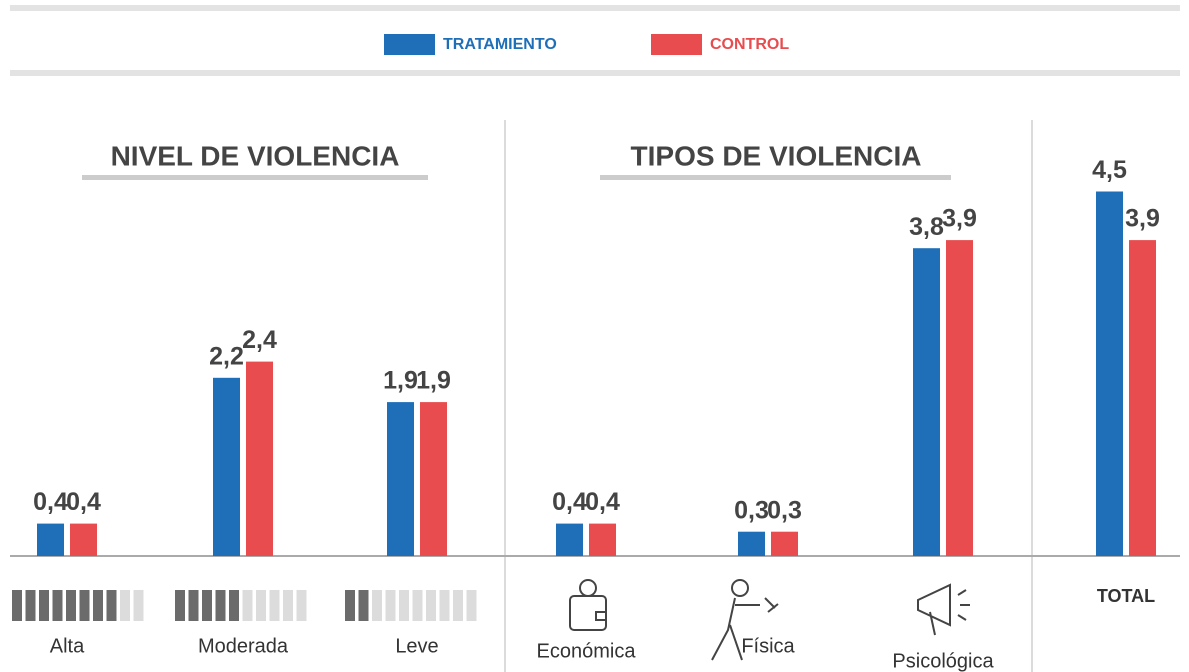  I want to click on icon-psicologica, so click(943, 609).